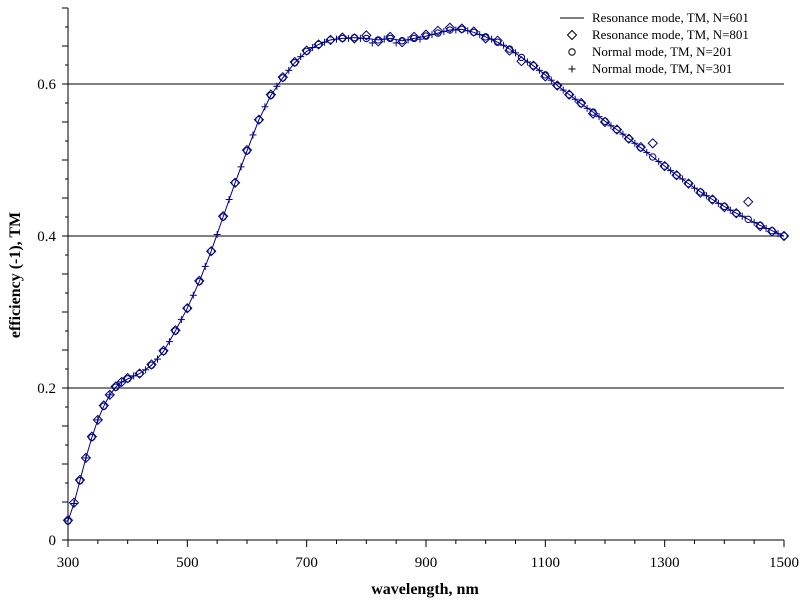  Describe the element at coordinates (665, 563) in the screenshot. I see `x-tick-label: 1300` at that location.